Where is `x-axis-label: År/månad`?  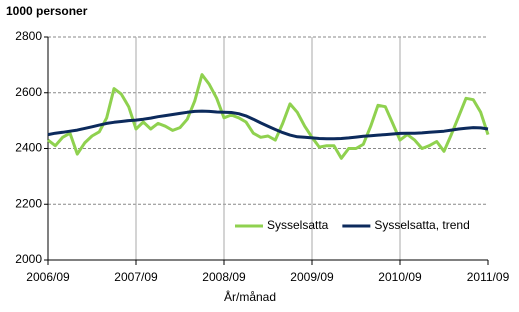
x-axis-label: År/månad is located at coordinates (250, 296).